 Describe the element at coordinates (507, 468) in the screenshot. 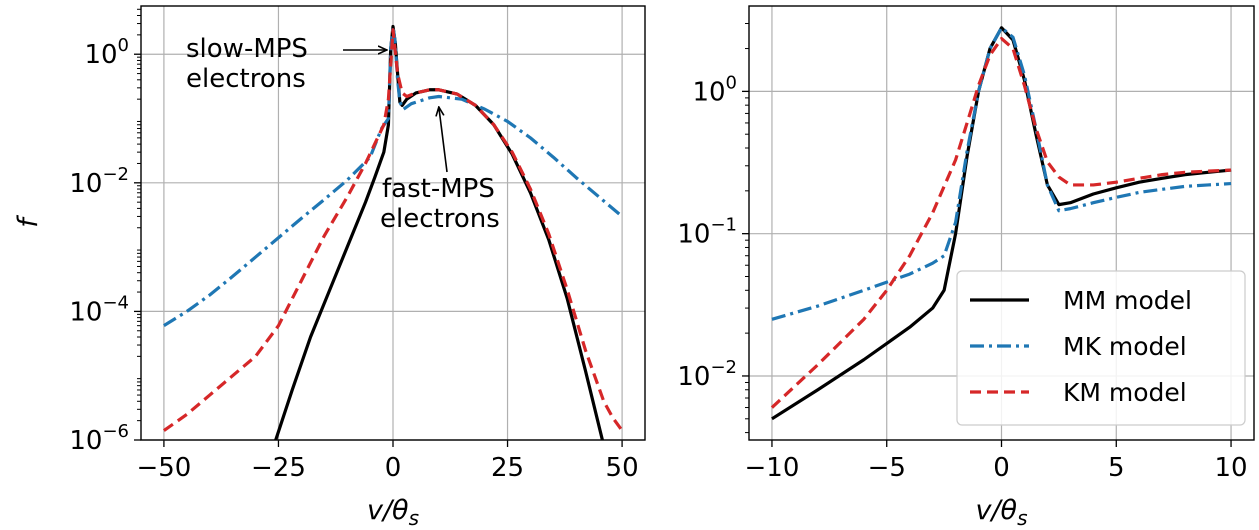

I see `x-tick-label: 25` at that location.